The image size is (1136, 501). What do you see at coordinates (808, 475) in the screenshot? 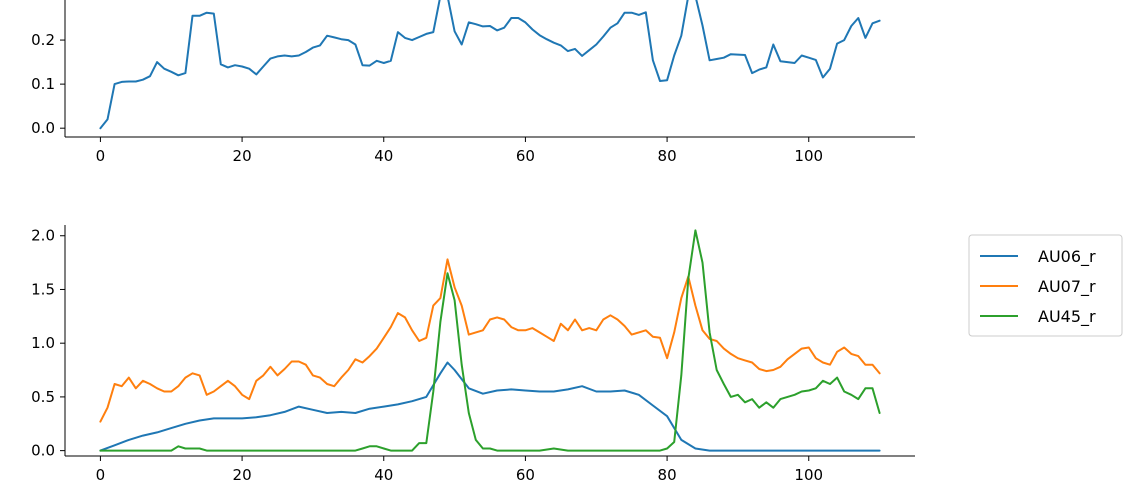
I see `bottom-plot-x-tick-label: 100` at bounding box center [808, 475].